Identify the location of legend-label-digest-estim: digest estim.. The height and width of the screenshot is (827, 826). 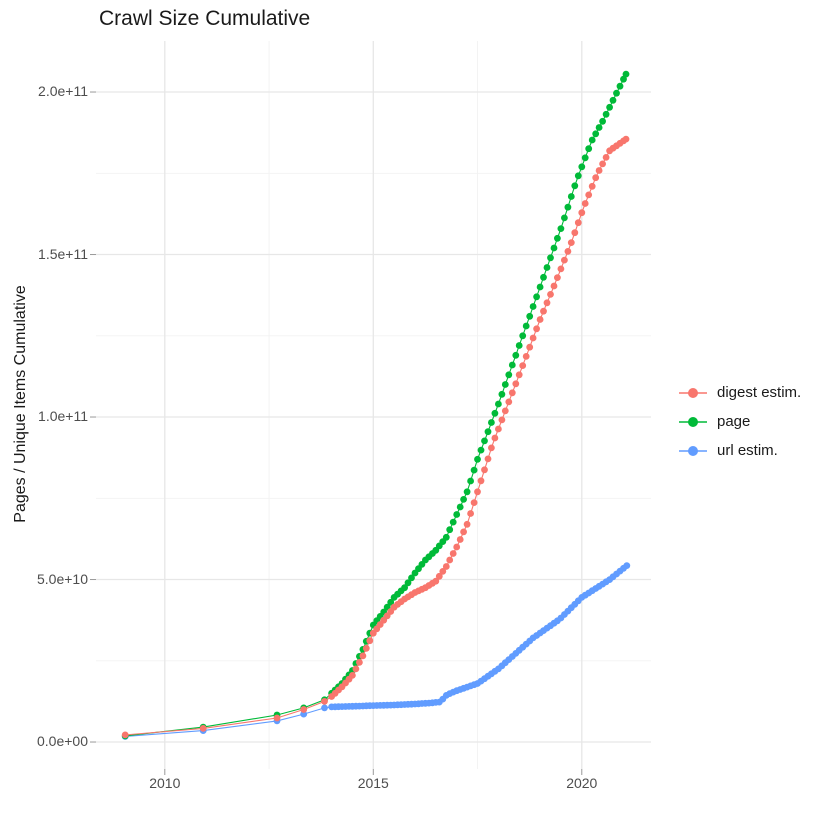
(759, 392).